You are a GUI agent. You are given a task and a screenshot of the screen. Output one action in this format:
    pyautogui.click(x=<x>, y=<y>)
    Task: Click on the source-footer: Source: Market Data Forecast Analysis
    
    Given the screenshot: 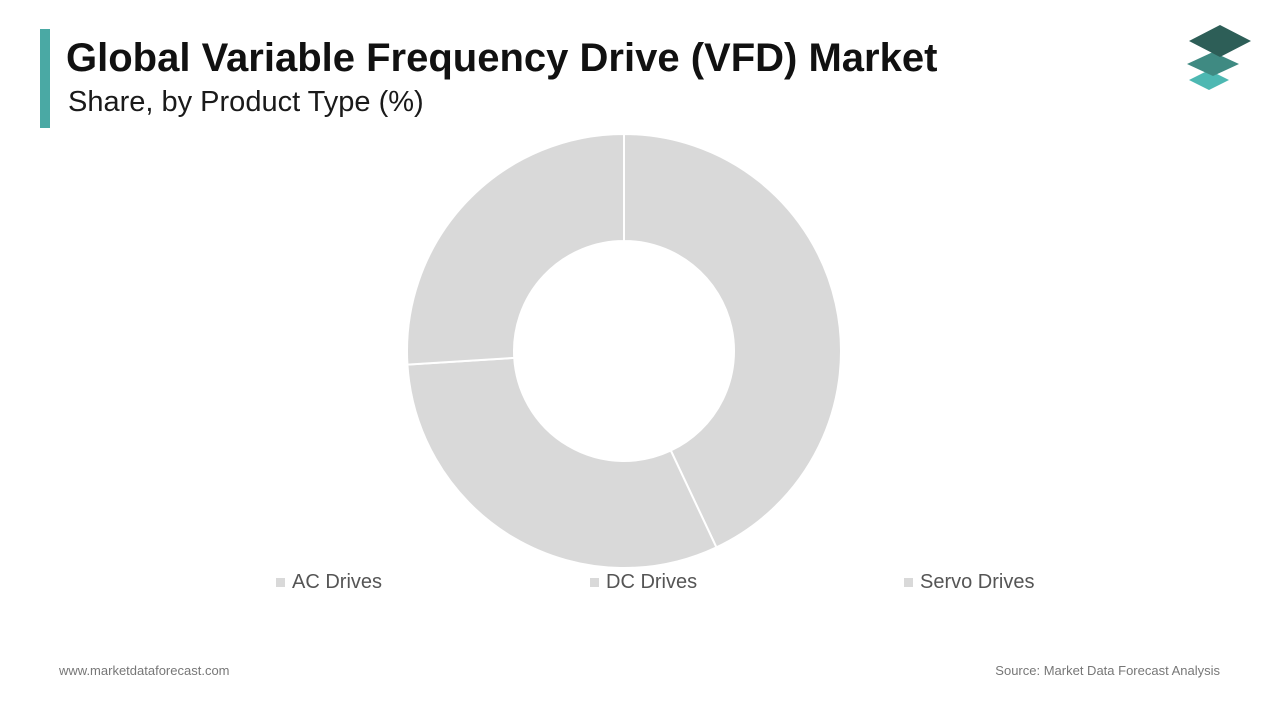 What is the action you would take?
    pyautogui.click(x=1107, y=670)
    